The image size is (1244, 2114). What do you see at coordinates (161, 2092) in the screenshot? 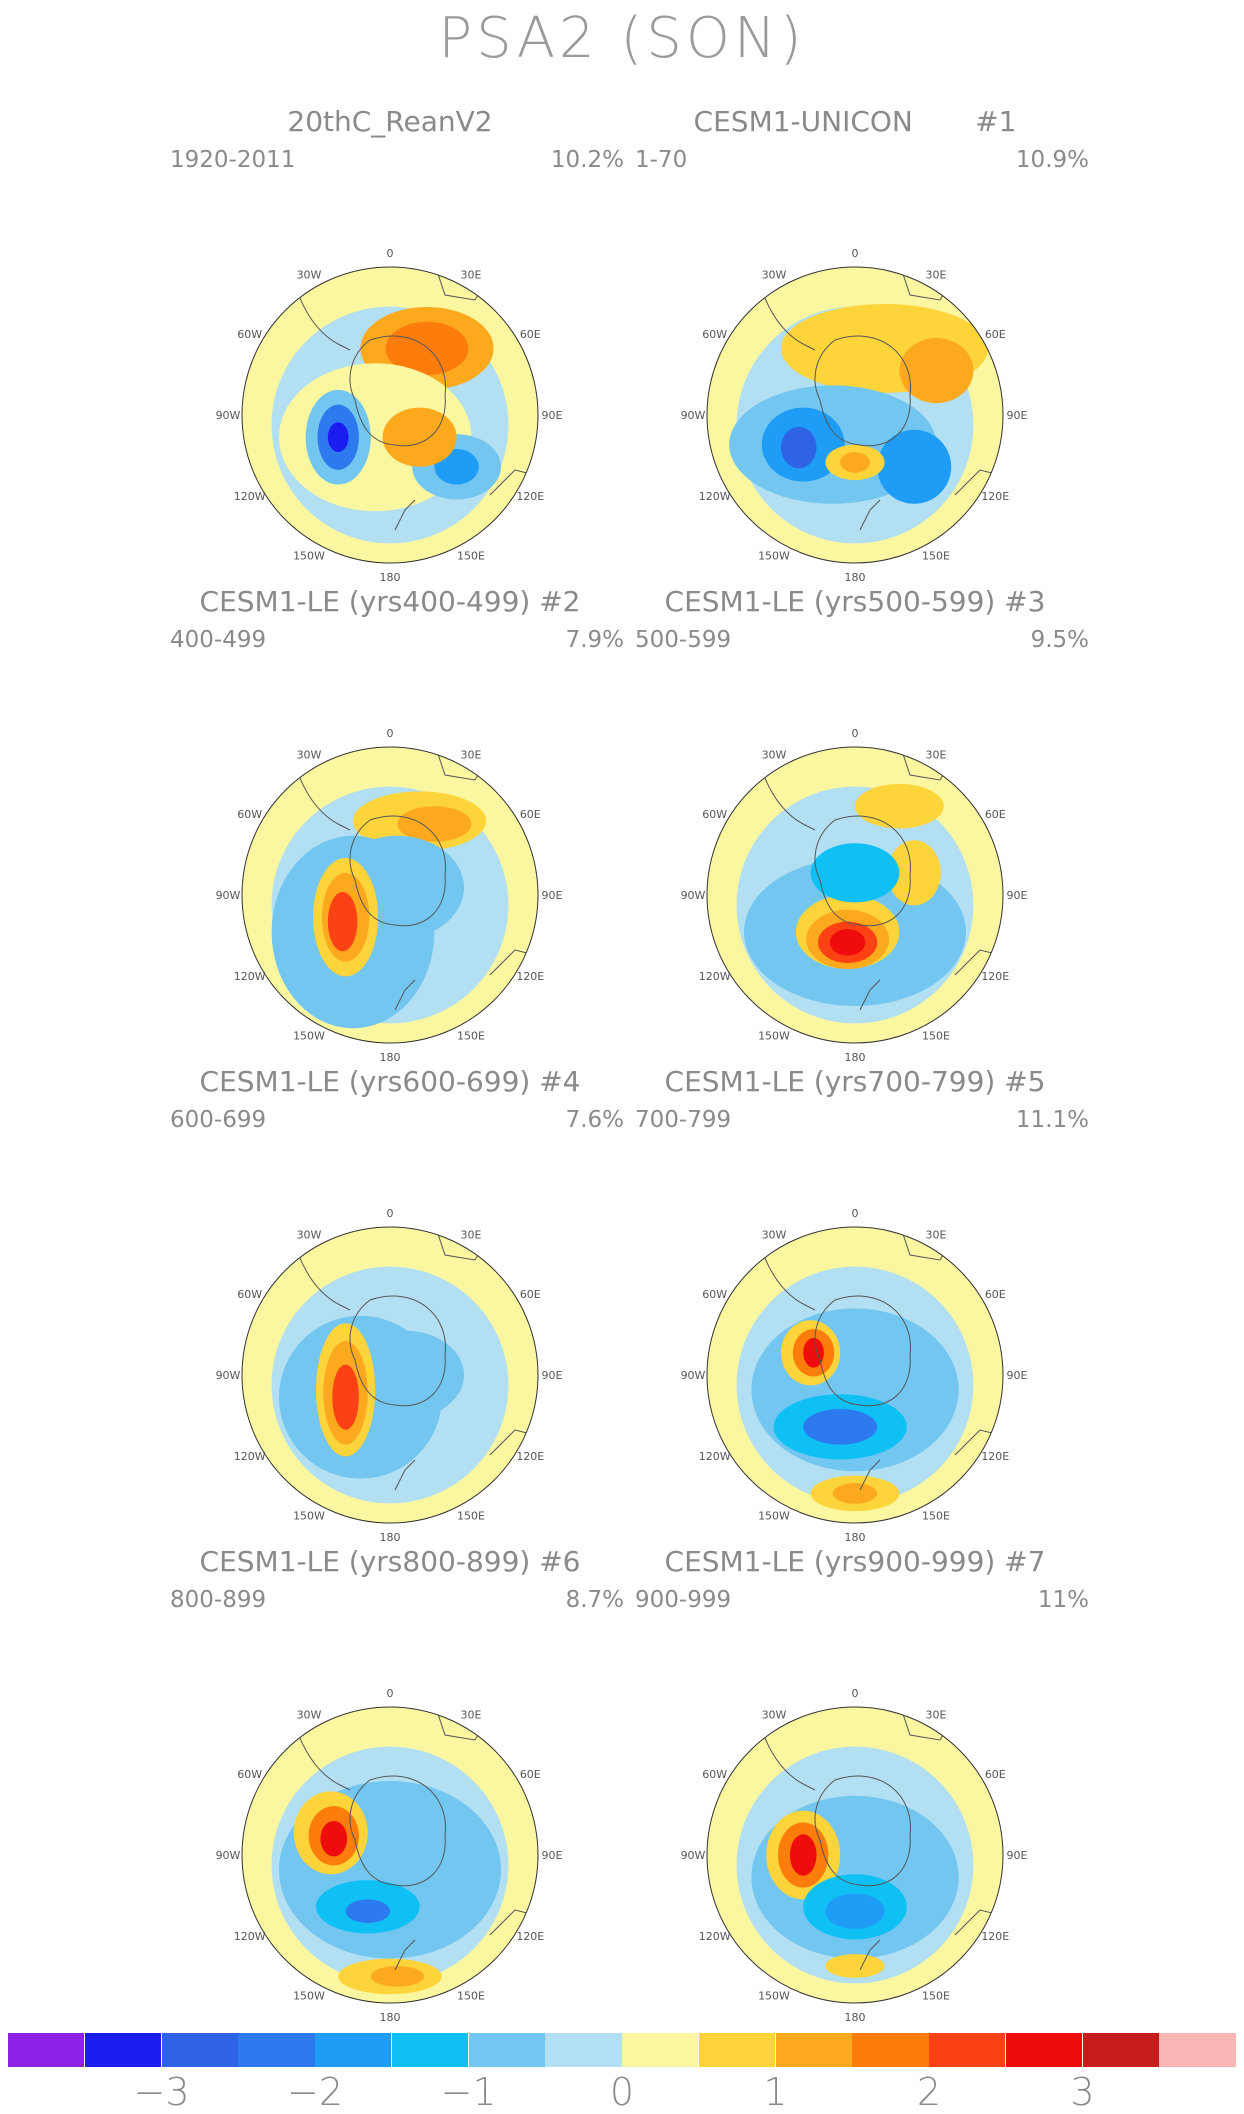
I see `colorbar-tick-label: −3` at bounding box center [161, 2092].